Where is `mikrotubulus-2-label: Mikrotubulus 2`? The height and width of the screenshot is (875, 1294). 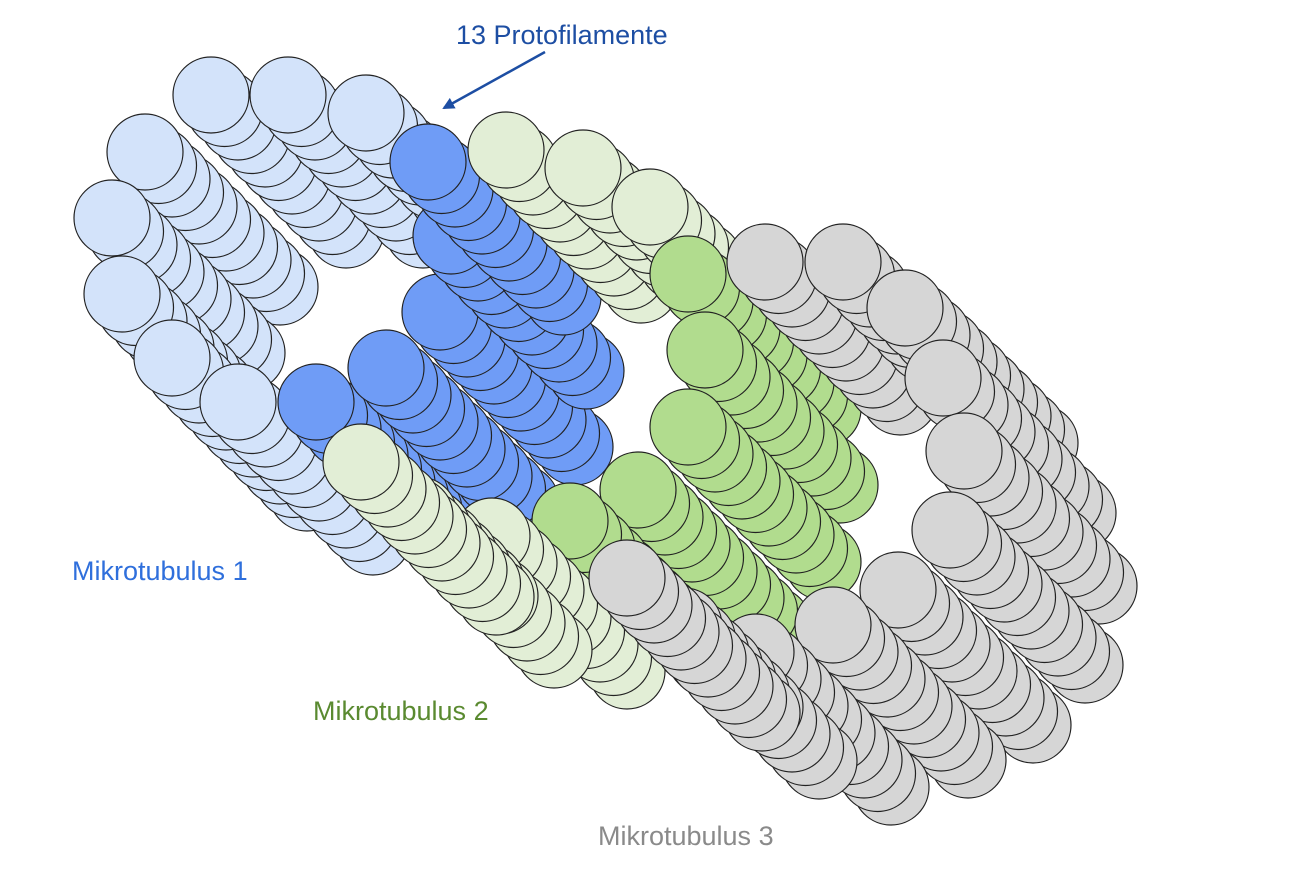
mikrotubulus-2-label: Mikrotubulus 2 is located at coordinates (401, 711).